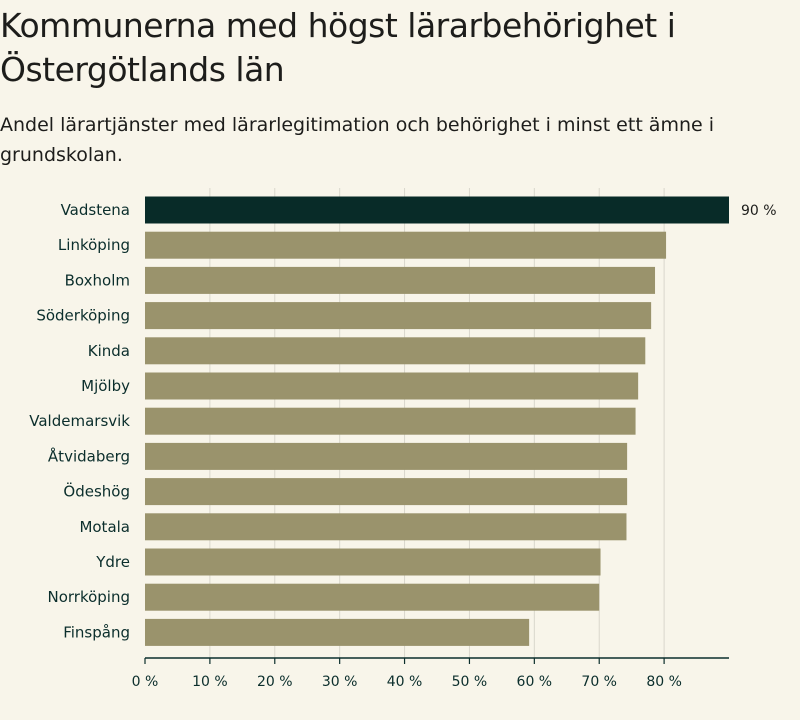  Describe the element at coordinates (470, 682) in the screenshot. I see `x-tick-label: 50 %` at that location.